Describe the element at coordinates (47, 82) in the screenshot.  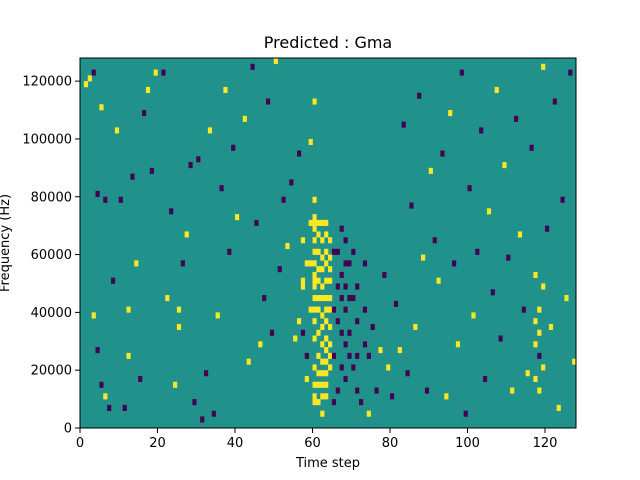
I see `y-tick-label: 120000` at that location.